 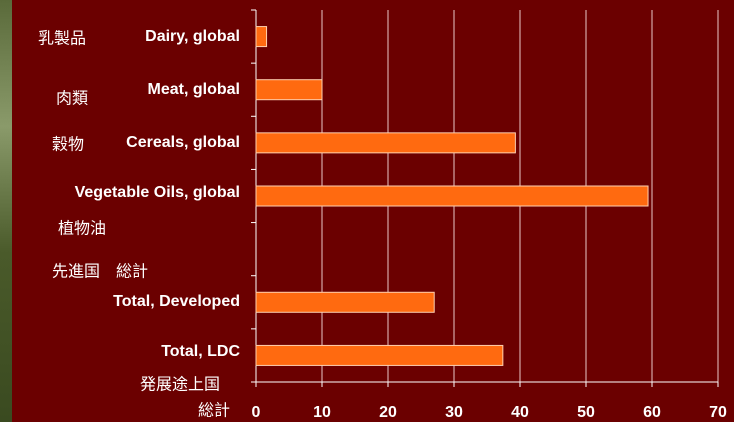 I want to click on y-tick-label: Vegetable Oils, global, so click(x=157, y=192).